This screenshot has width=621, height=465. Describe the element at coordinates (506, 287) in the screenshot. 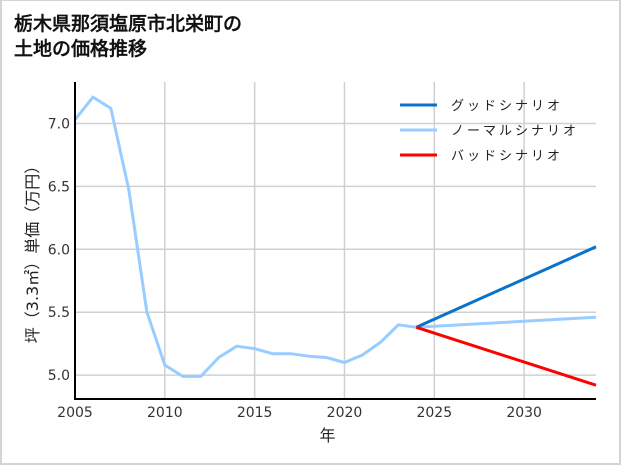

I see `series-line-good` at that location.